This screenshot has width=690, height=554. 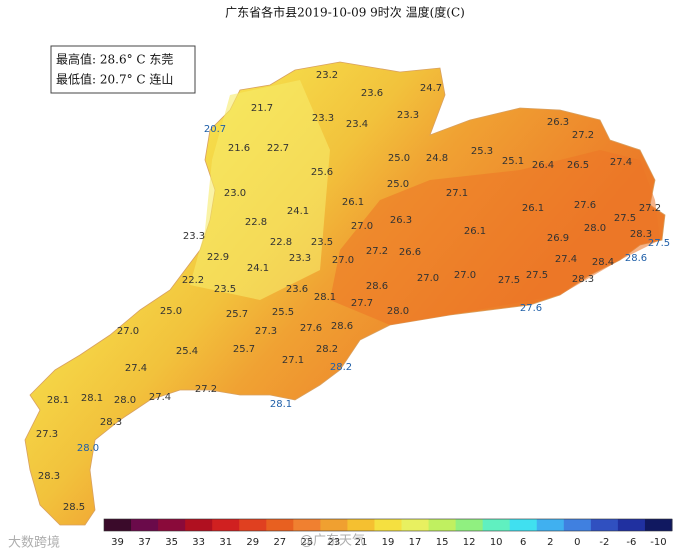 What do you see at coordinates (357, 124) in the screenshot?
I see `station-temp: 23.4` at bounding box center [357, 124].